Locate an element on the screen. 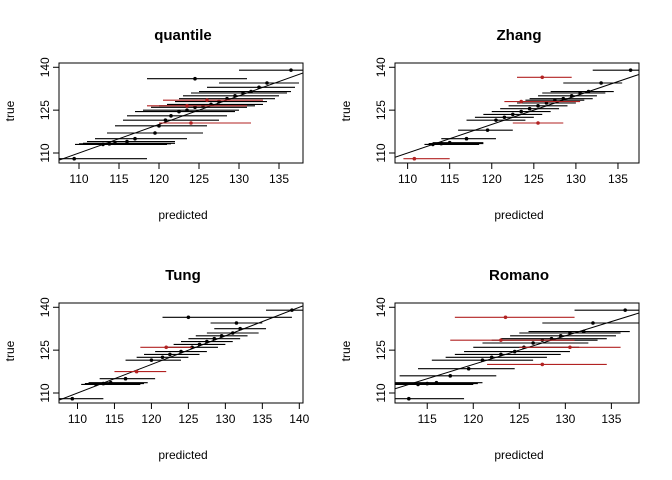  y-axis-label-quantile: true is located at coordinates (10, 110).